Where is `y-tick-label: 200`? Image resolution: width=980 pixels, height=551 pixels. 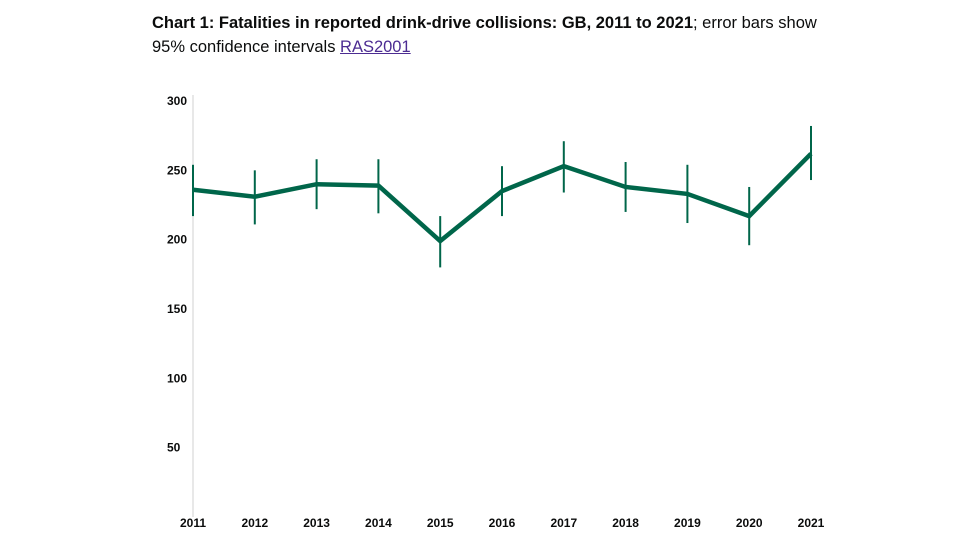
y-tick-label: 200 is located at coordinates (177, 240).